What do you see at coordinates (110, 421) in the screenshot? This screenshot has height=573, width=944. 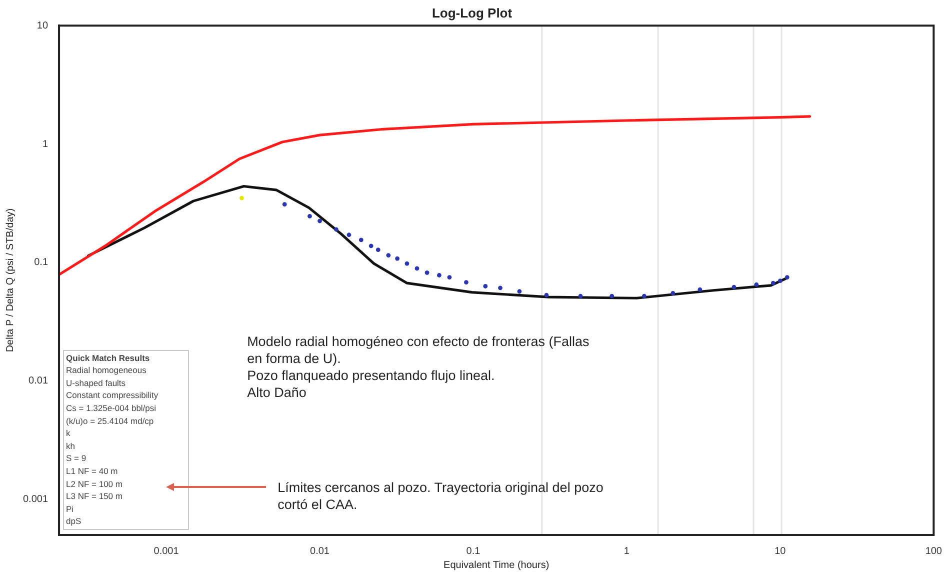 I see `annotation: (k/u)o = 25.4104 md/cp` at bounding box center [110, 421].